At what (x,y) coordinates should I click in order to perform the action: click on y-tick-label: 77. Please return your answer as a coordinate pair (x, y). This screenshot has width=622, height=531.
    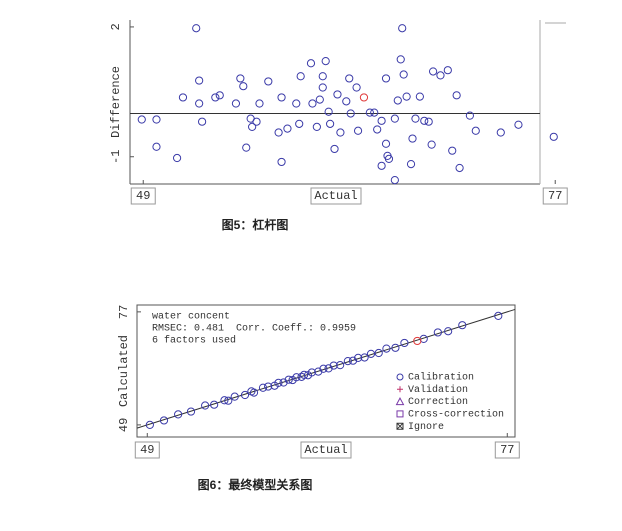
    Looking at the image, I should click on (124, 312).